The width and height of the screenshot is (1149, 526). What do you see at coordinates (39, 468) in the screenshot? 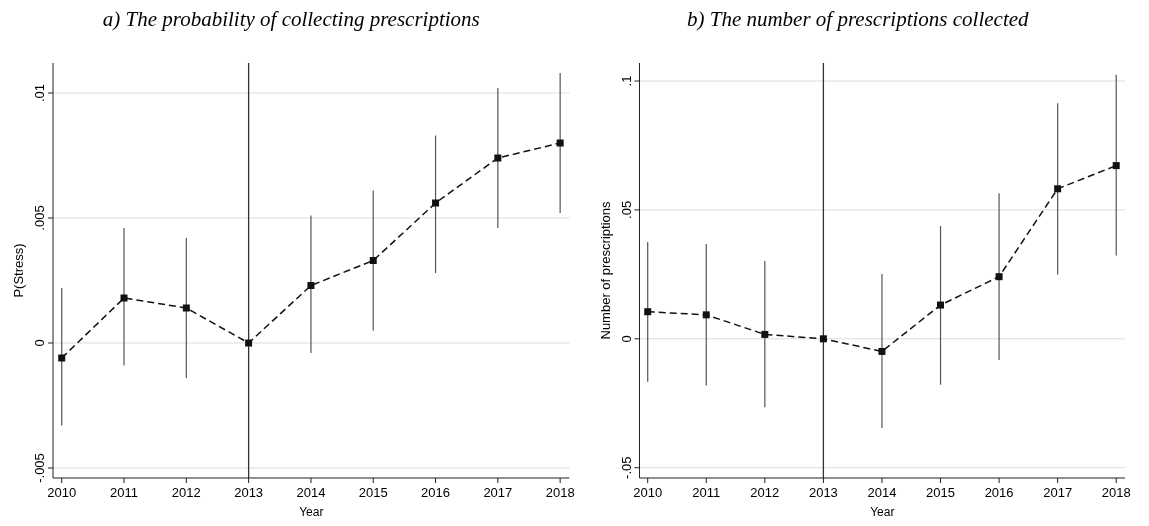
I see `y-tick-label: -.005` at bounding box center [39, 468].